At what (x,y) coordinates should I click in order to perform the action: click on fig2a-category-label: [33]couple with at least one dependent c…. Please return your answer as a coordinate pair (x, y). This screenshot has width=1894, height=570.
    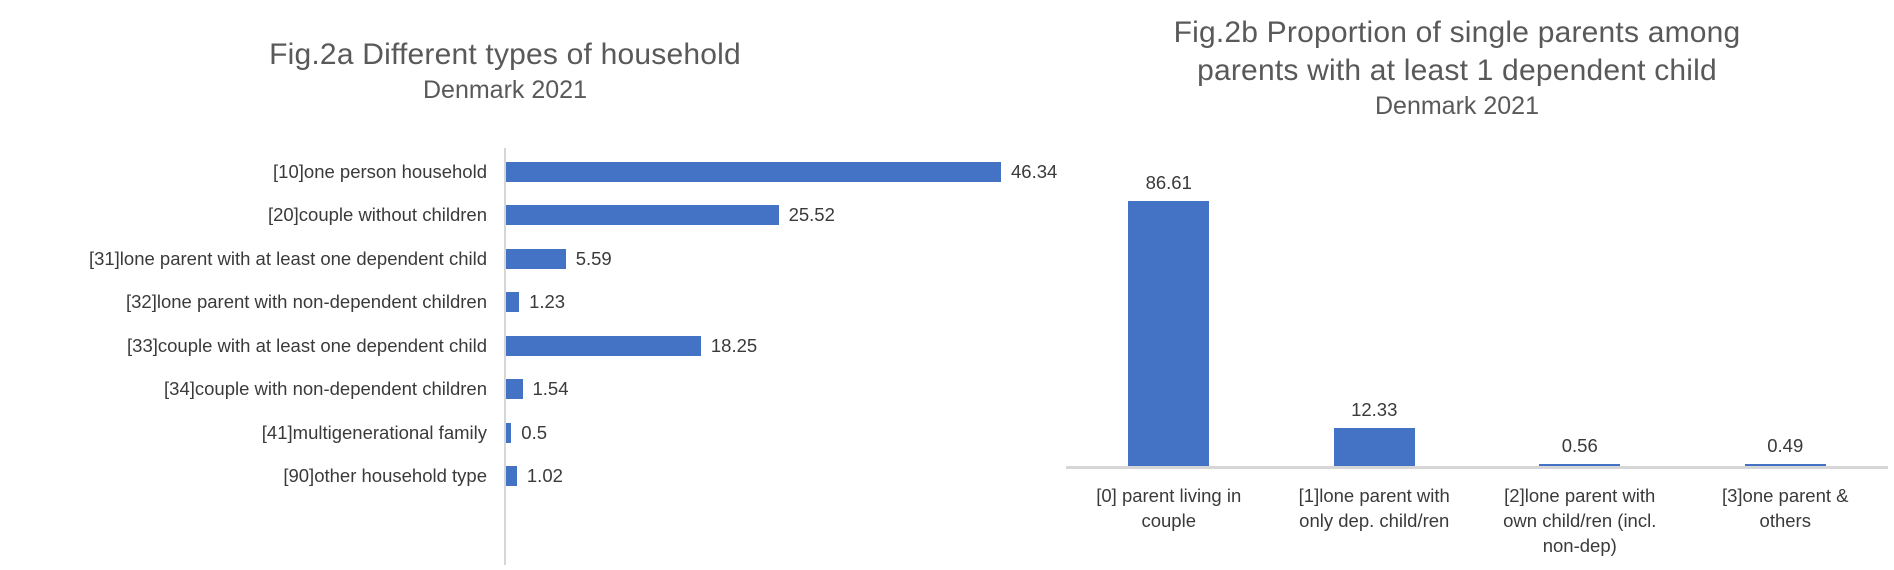
    Looking at the image, I should click on (307, 345).